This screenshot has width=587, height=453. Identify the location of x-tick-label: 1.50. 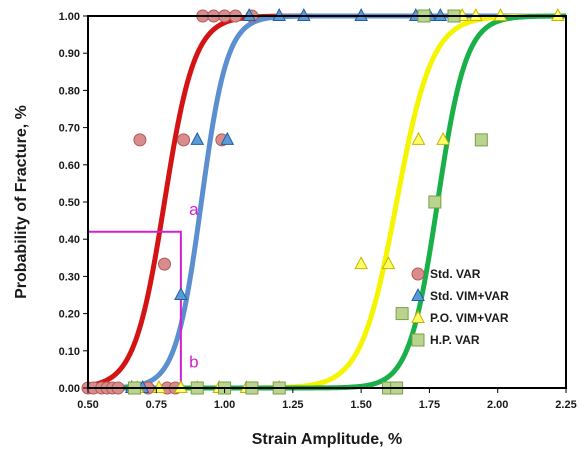
(360, 405).